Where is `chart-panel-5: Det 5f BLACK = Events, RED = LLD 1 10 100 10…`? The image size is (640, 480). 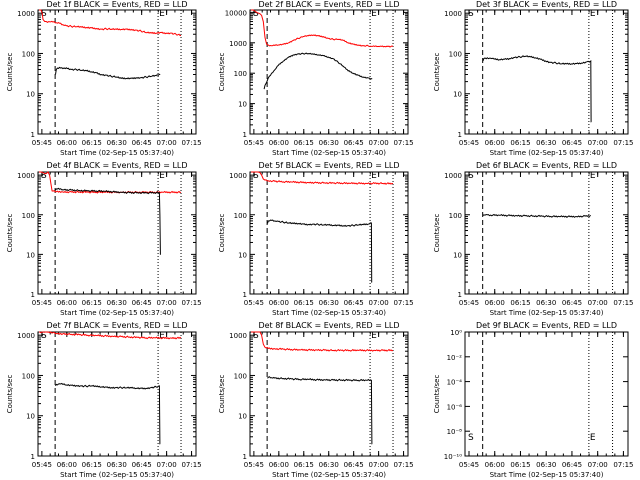
chart-panel-5: Det 5f BLACK = Events, RED = LLD 1 10 100 10… is located at coordinates (316, 239).